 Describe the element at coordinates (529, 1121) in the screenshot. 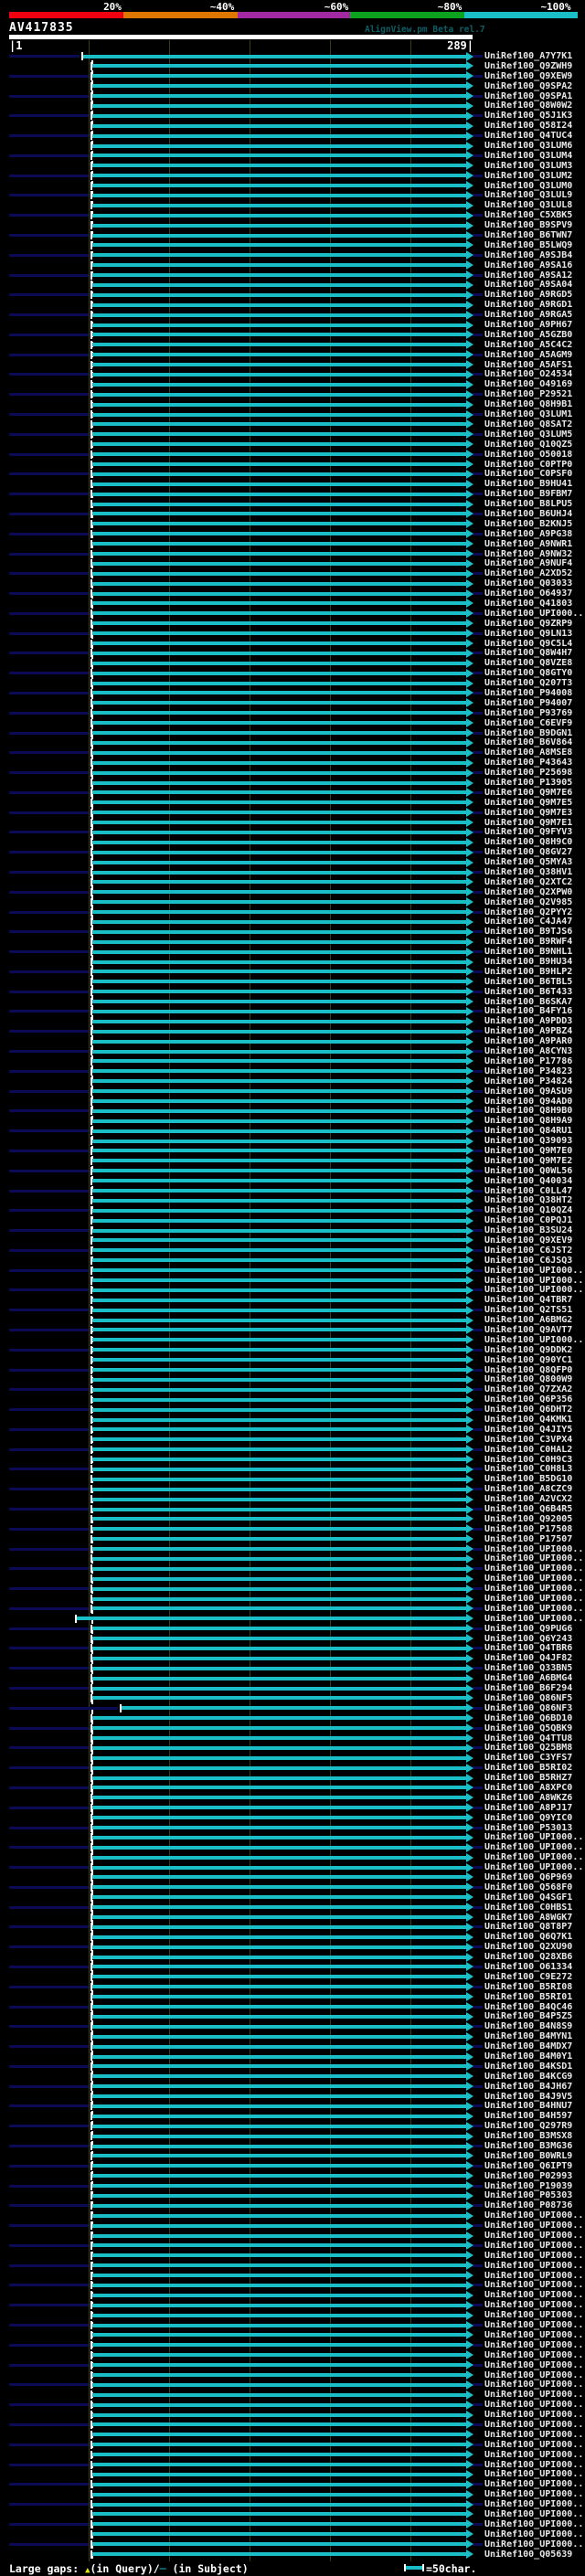

I see `subject-label: UniRef100_Q8H9A9` at that location.